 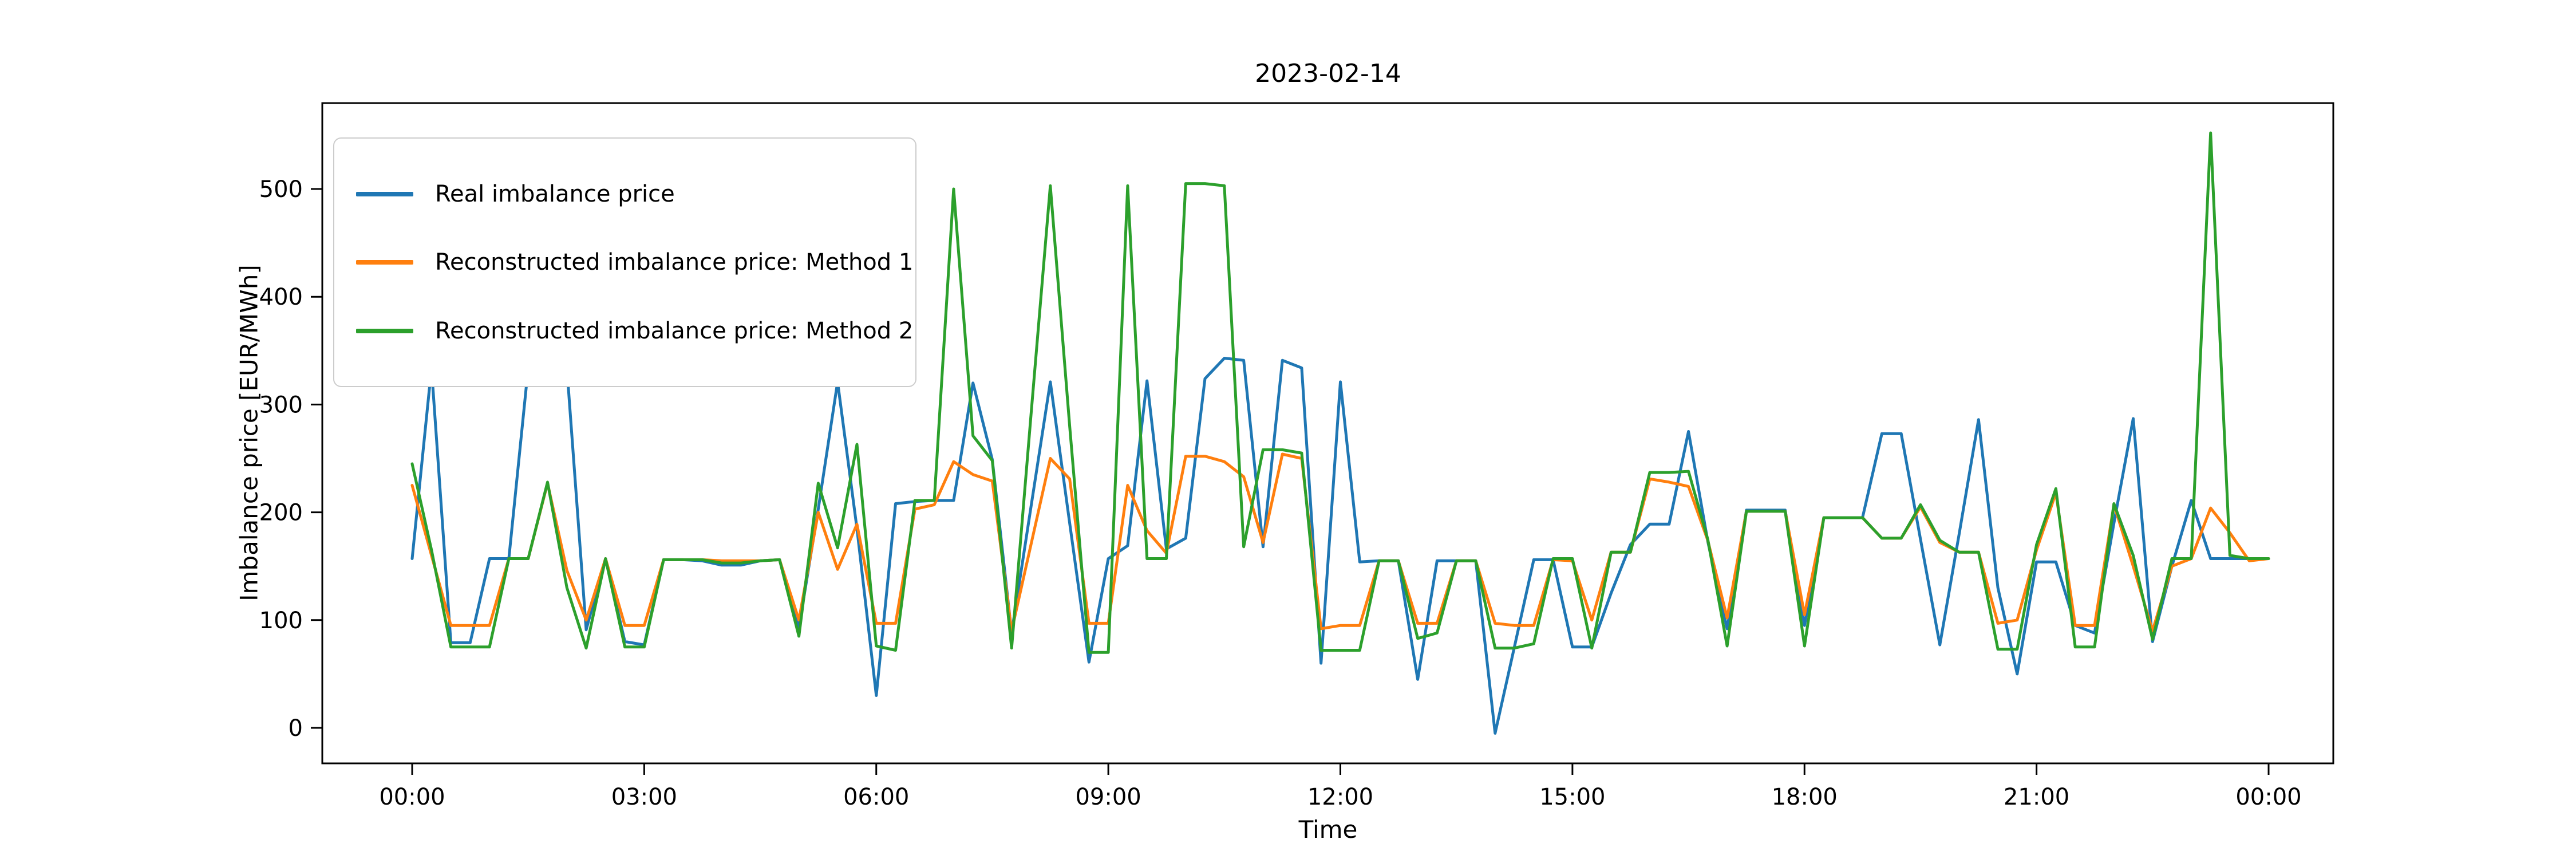 What do you see at coordinates (281, 405) in the screenshot?
I see `y-tick-label: 300` at bounding box center [281, 405].